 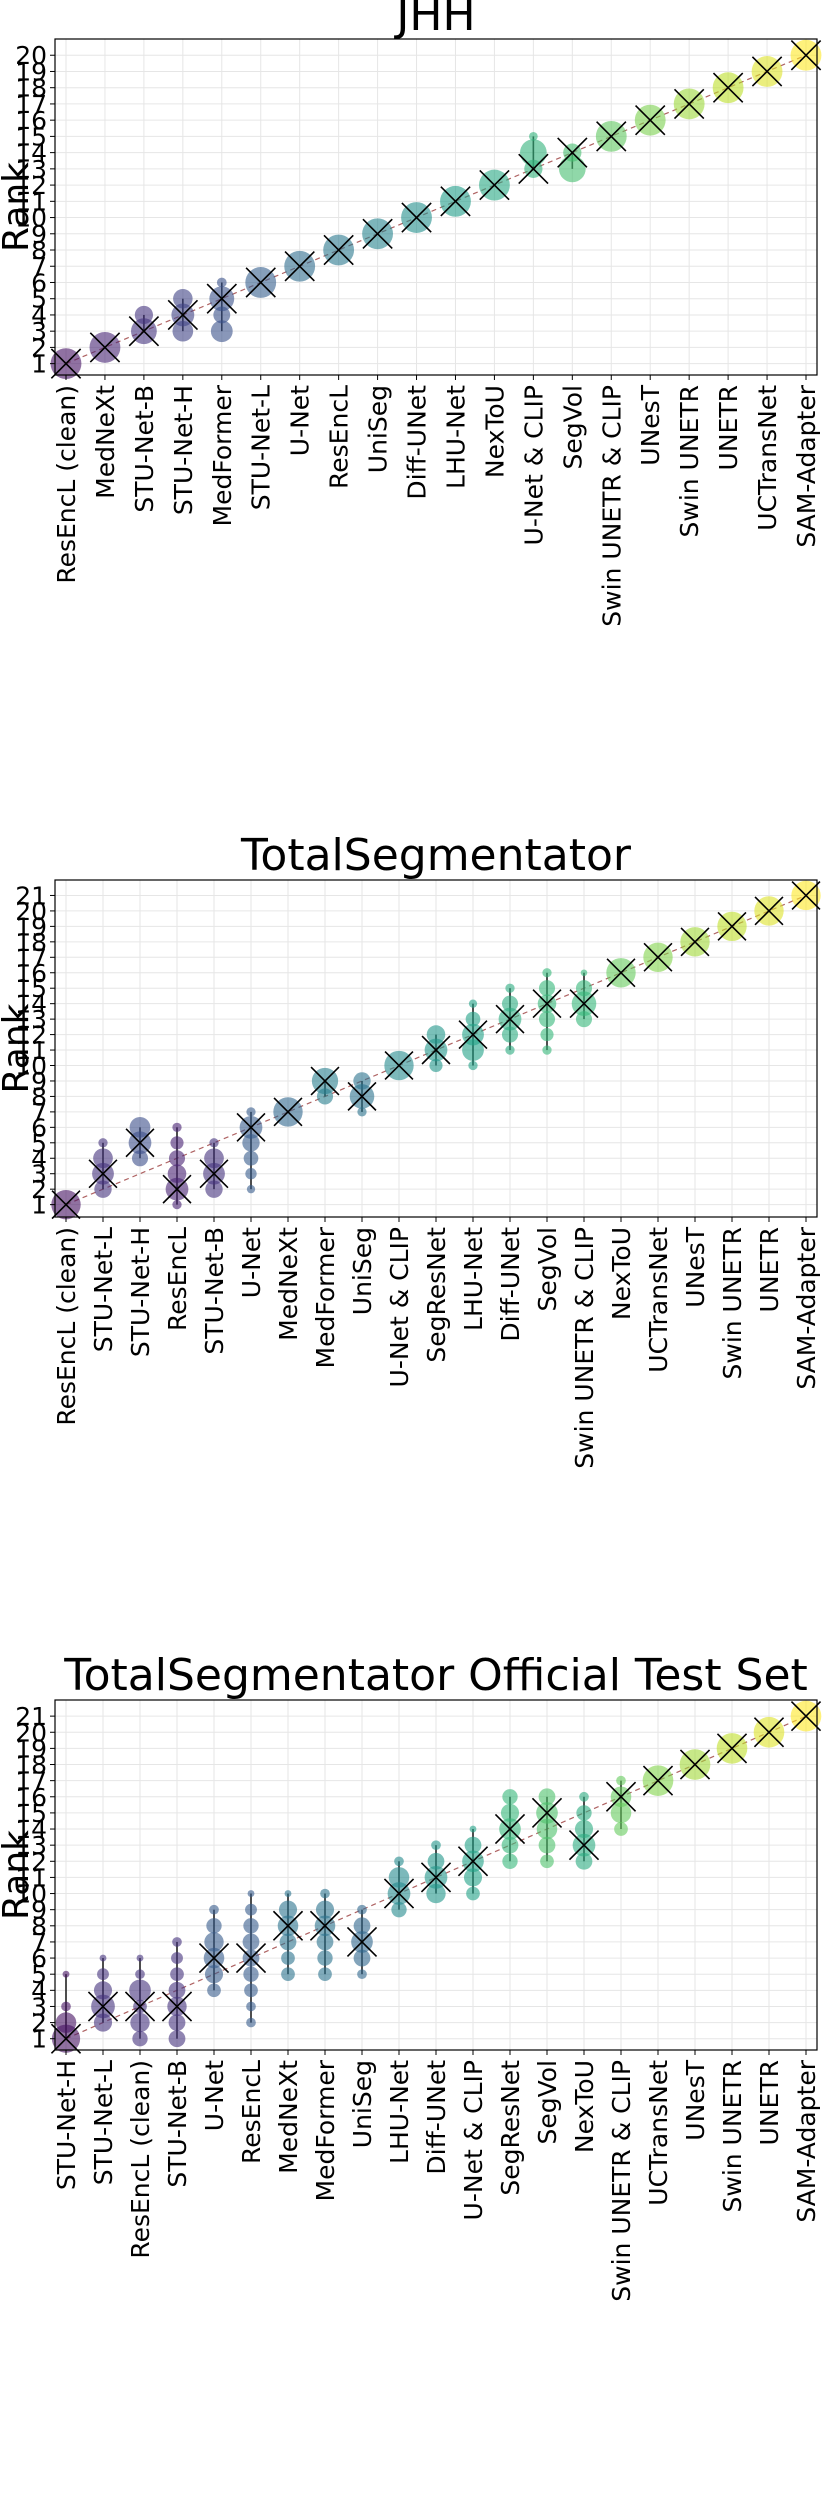 I want to click on chart-title: TotalSegmentator, so click(x=436, y=855).